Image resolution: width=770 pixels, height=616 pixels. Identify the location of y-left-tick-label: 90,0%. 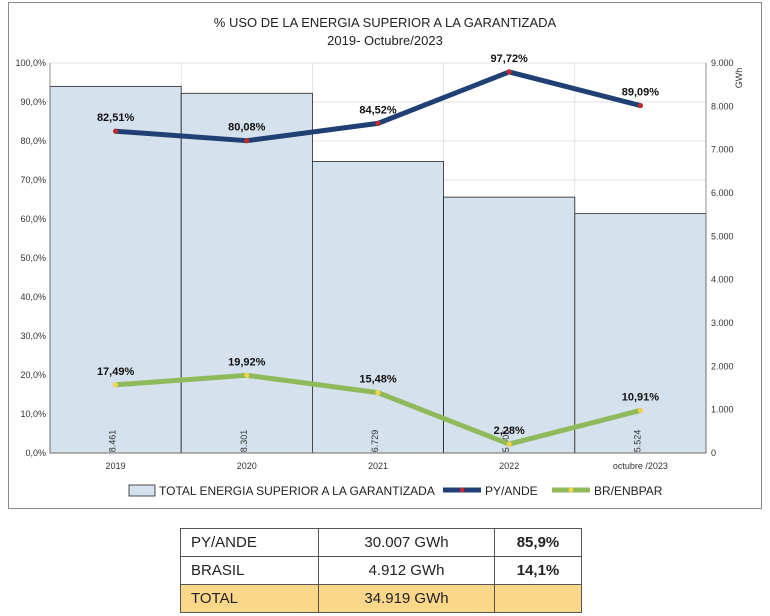
(33, 102).